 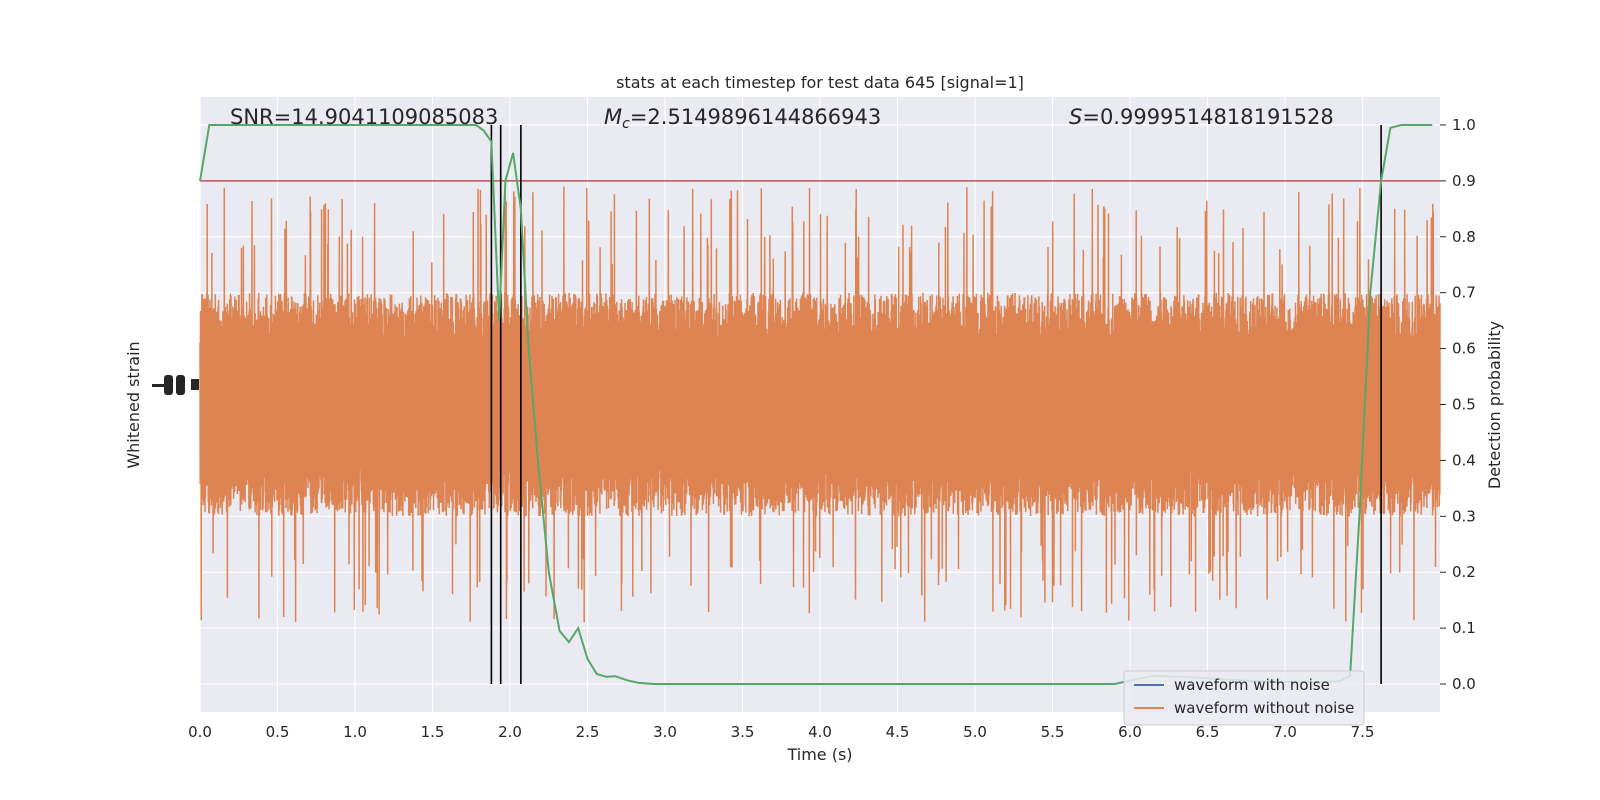 I want to click on x-tick-label: 1.5, so click(x=433, y=732).